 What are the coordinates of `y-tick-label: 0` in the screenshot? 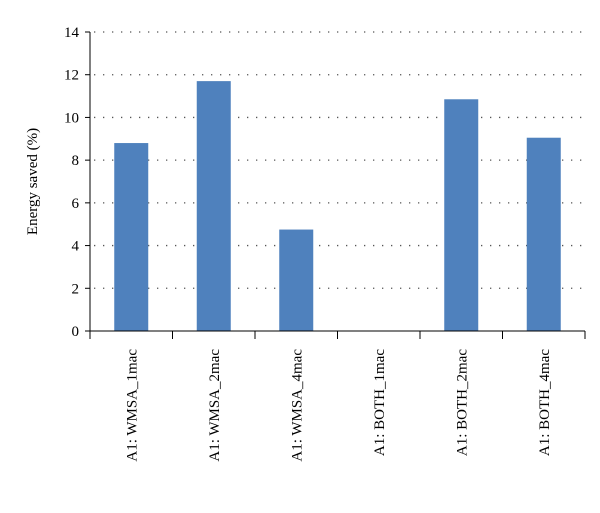 It's located at (76, 332).